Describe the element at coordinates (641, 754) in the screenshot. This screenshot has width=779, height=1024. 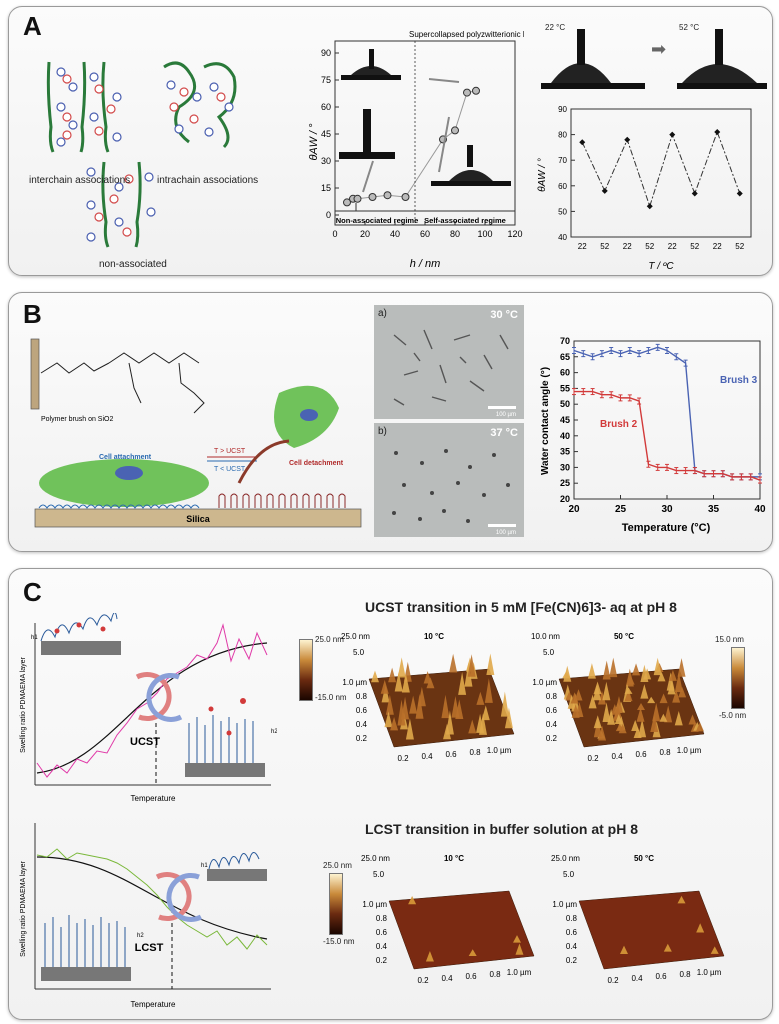
I see `afm-xaxis: 0.6` at that location.